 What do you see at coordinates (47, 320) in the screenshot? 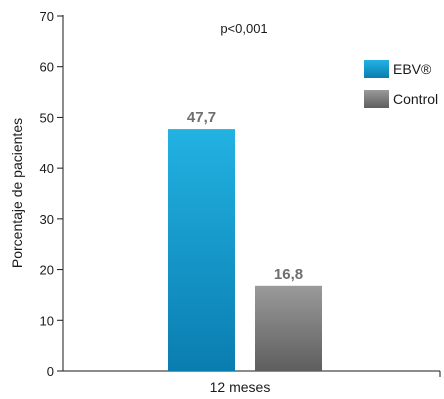
I see `y-tick-label: 10` at bounding box center [47, 320].